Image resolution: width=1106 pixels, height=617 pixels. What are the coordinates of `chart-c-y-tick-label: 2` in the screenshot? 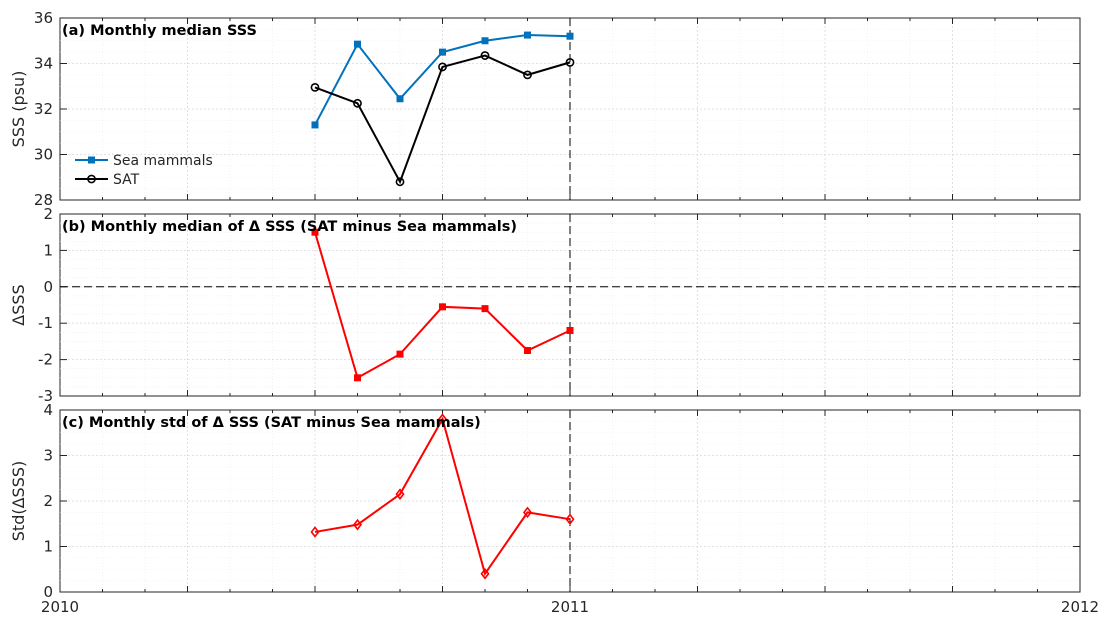 It's located at (48, 501).